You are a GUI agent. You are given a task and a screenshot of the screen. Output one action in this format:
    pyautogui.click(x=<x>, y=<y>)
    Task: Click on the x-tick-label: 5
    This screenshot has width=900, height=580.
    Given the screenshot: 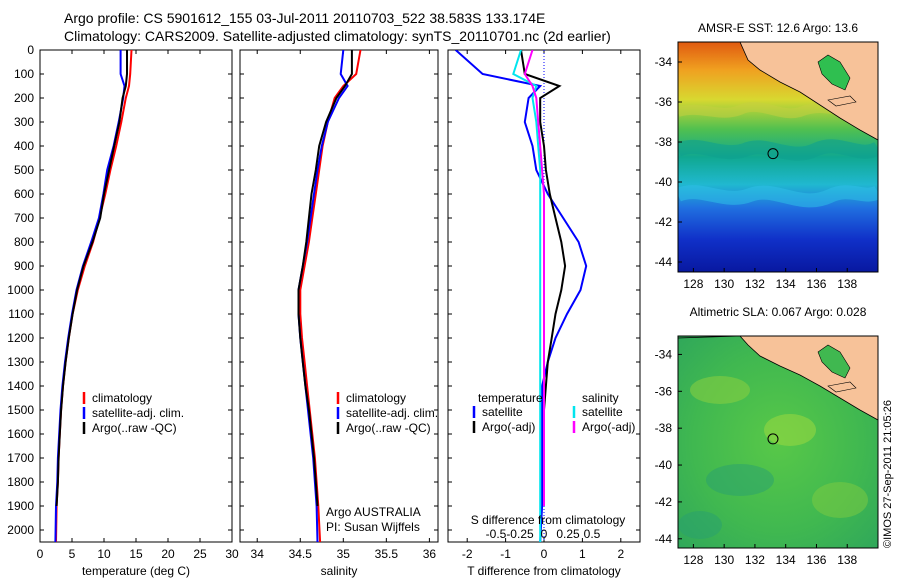 What is the action you would take?
    pyautogui.click(x=72, y=554)
    